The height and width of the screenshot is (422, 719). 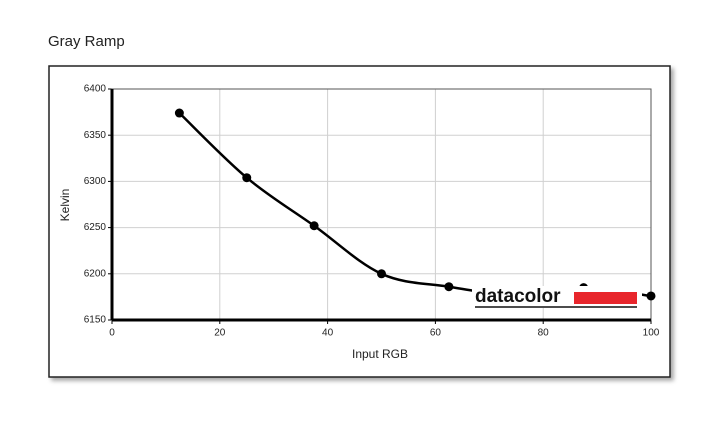 What do you see at coordinates (518, 296) in the screenshot?
I see `watermark: datacolor` at bounding box center [518, 296].